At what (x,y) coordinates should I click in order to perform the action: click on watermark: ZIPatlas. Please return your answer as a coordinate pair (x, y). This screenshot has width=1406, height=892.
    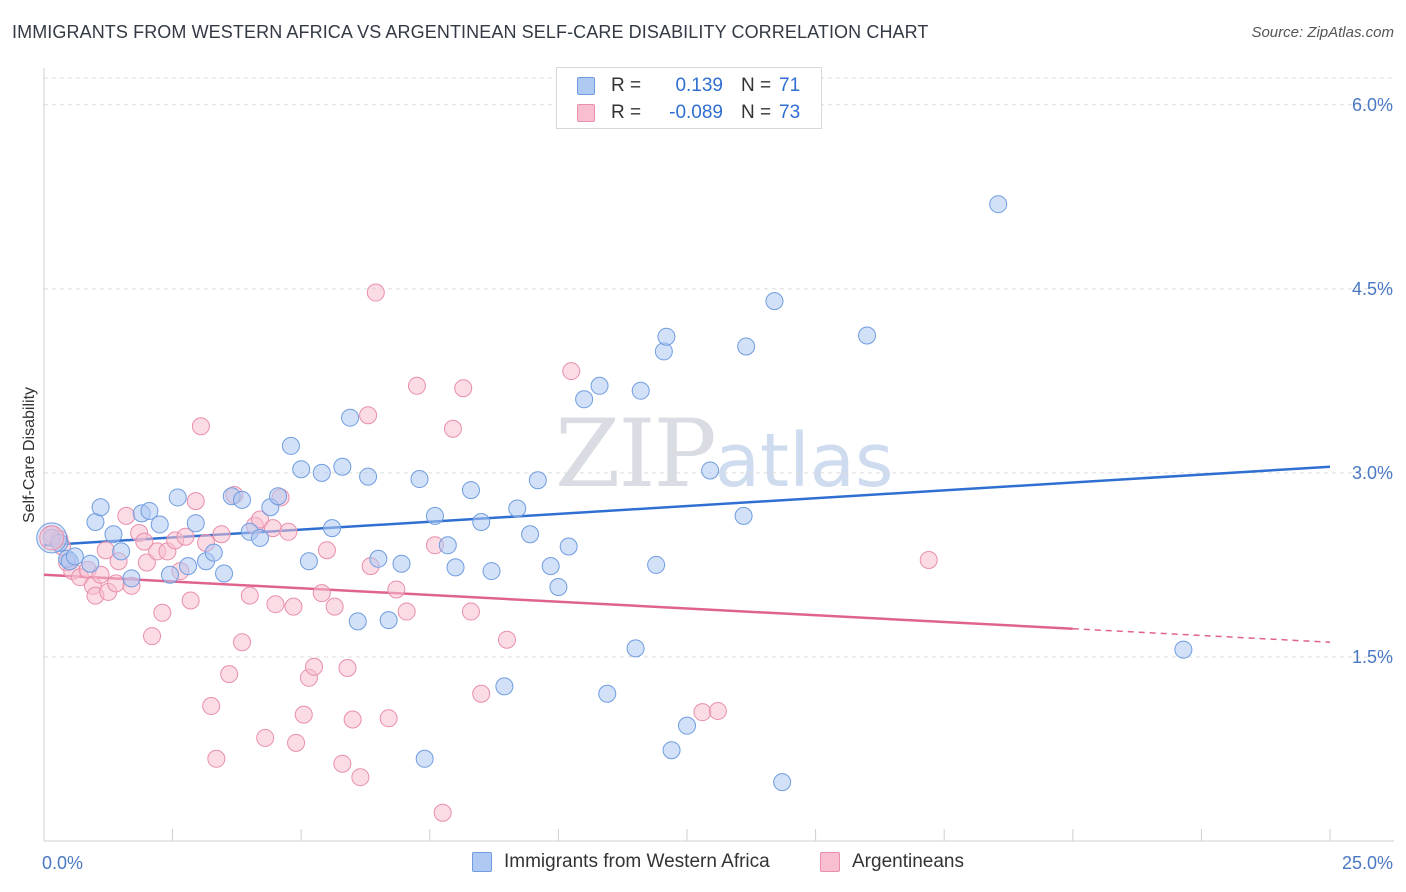
    Looking at the image, I should click on (724, 454).